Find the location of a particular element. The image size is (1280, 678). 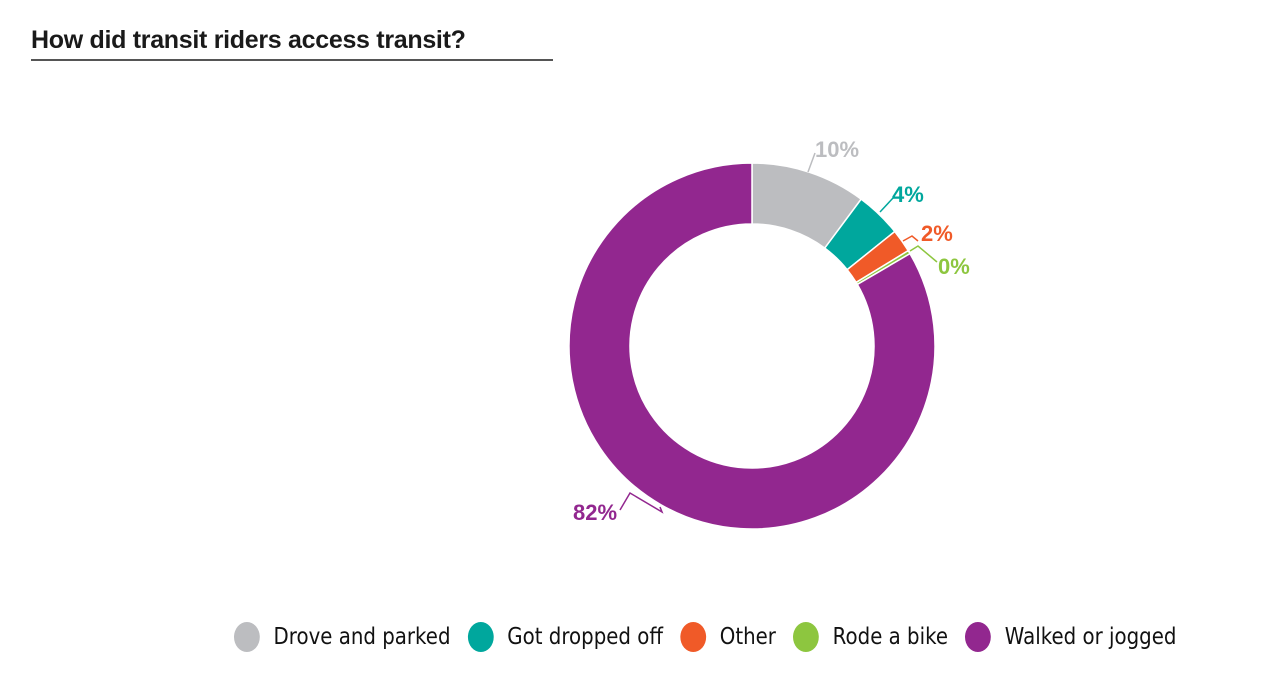

label-drove: 10% is located at coordinates (837, 149).